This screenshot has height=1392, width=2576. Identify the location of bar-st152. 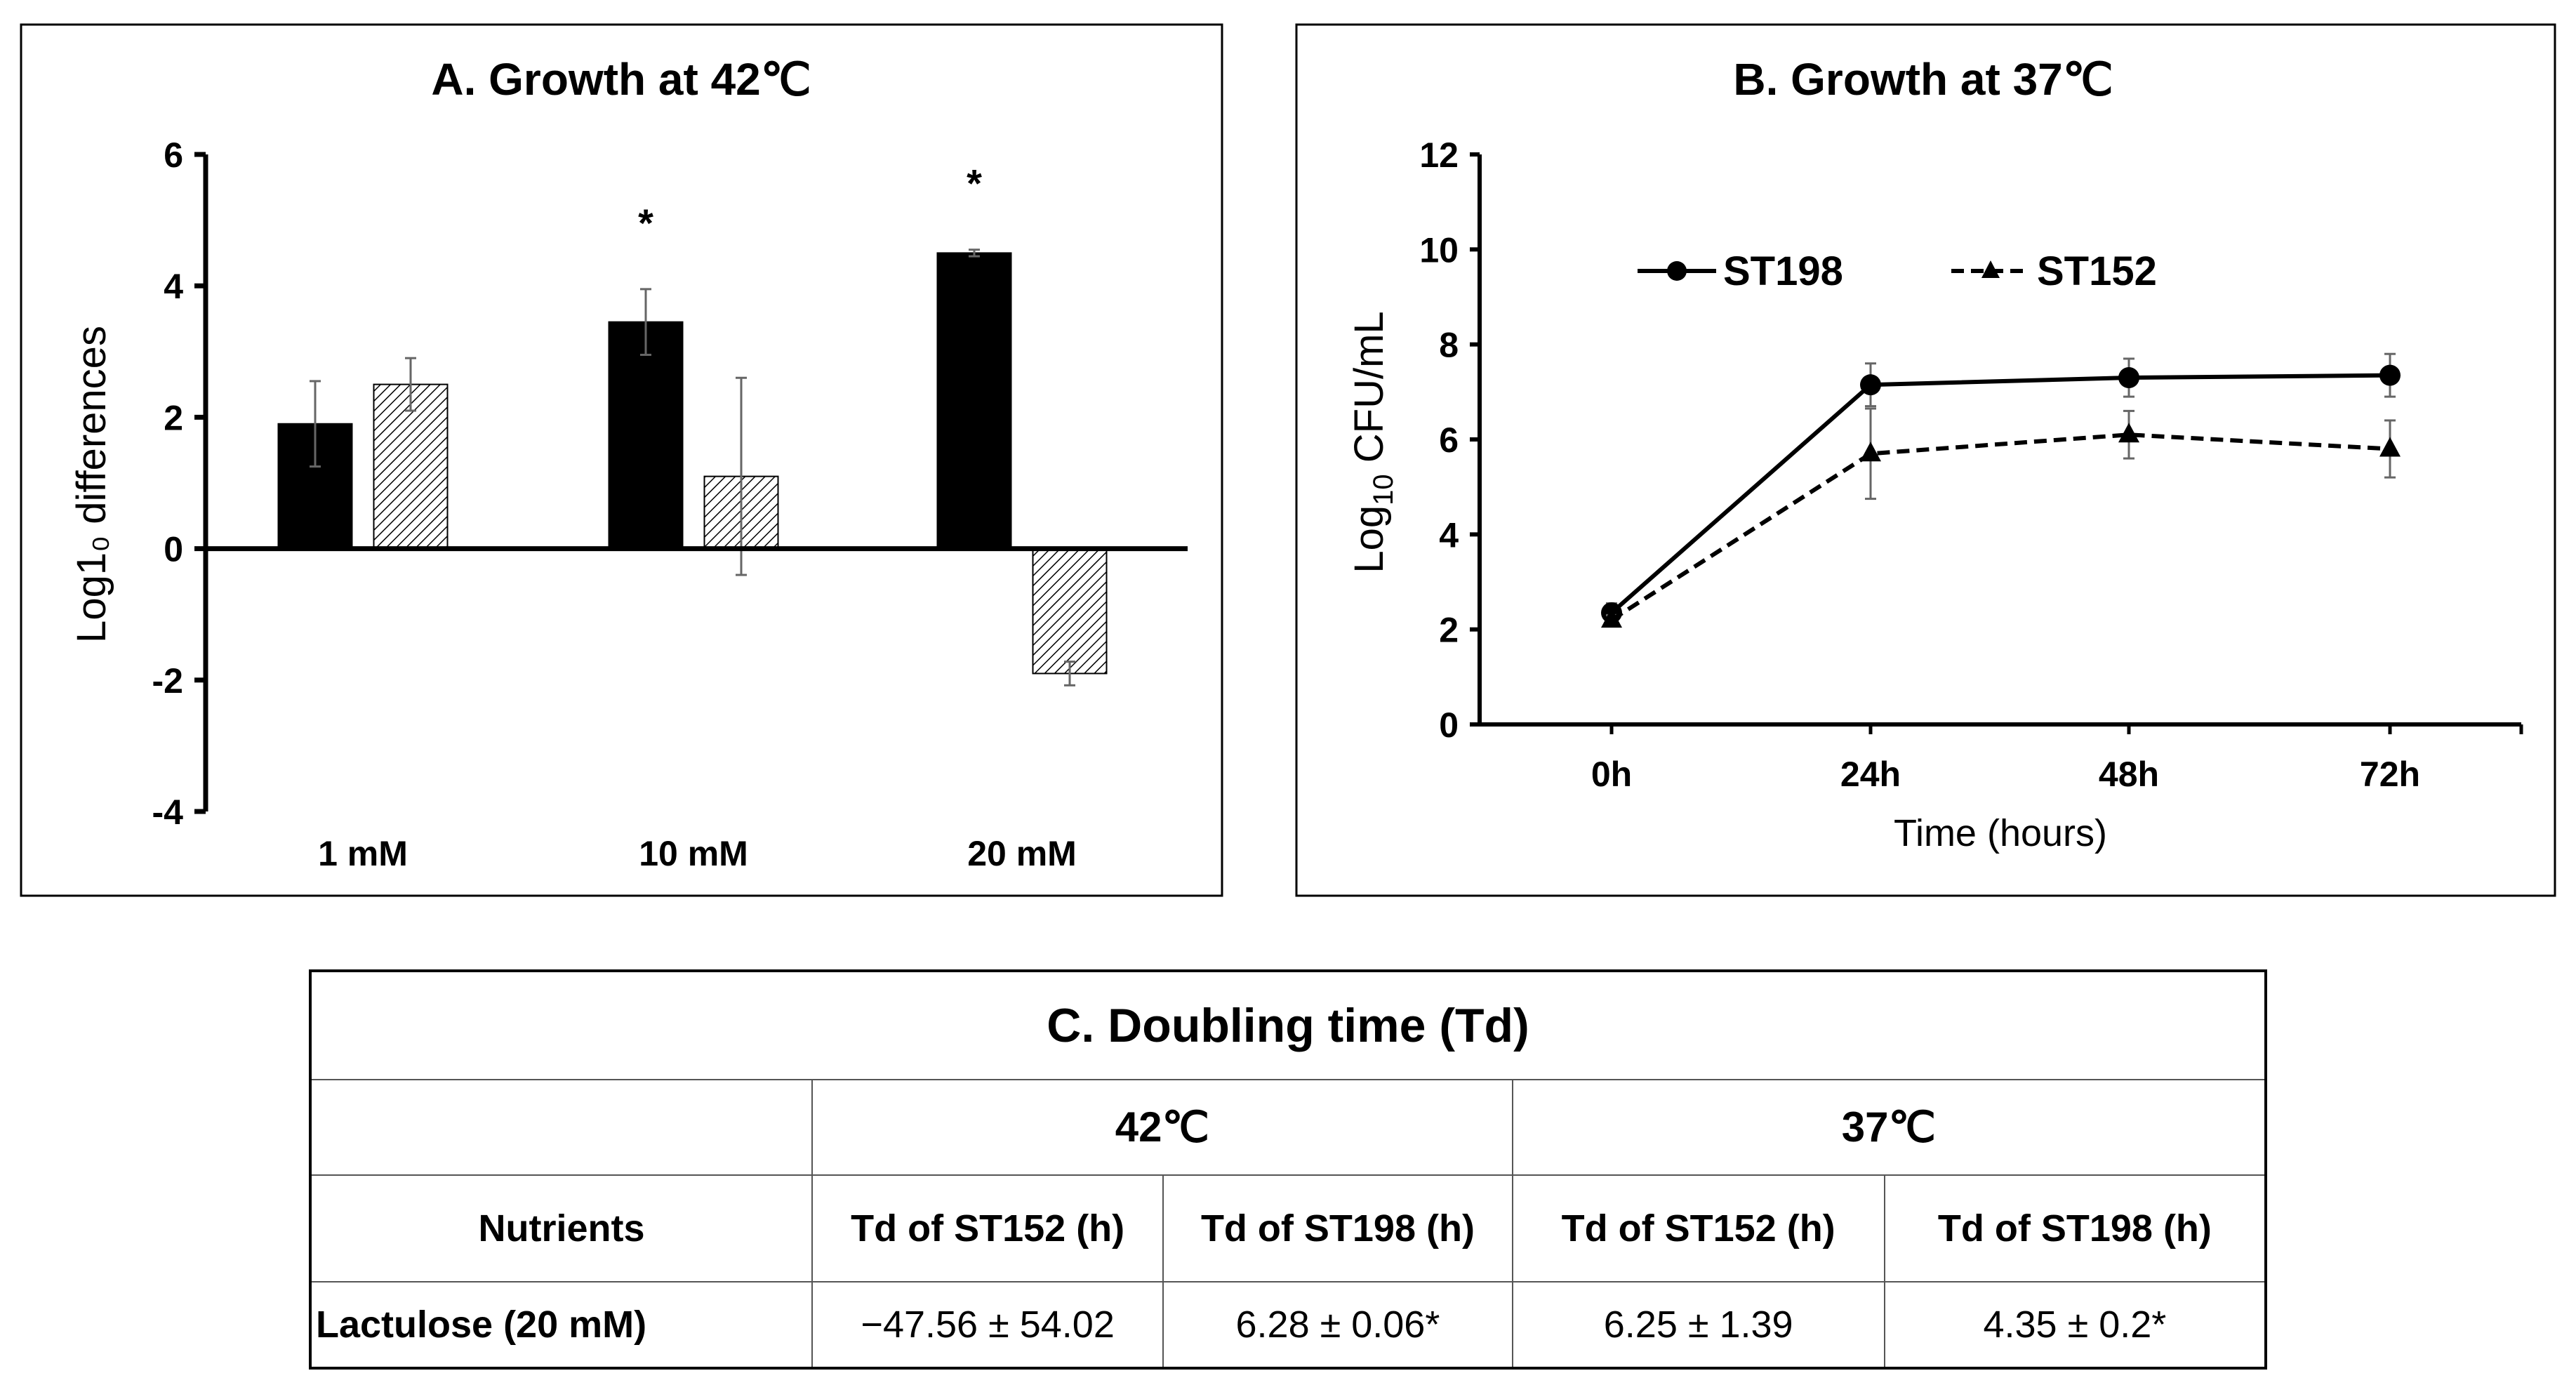
(1070, 611).